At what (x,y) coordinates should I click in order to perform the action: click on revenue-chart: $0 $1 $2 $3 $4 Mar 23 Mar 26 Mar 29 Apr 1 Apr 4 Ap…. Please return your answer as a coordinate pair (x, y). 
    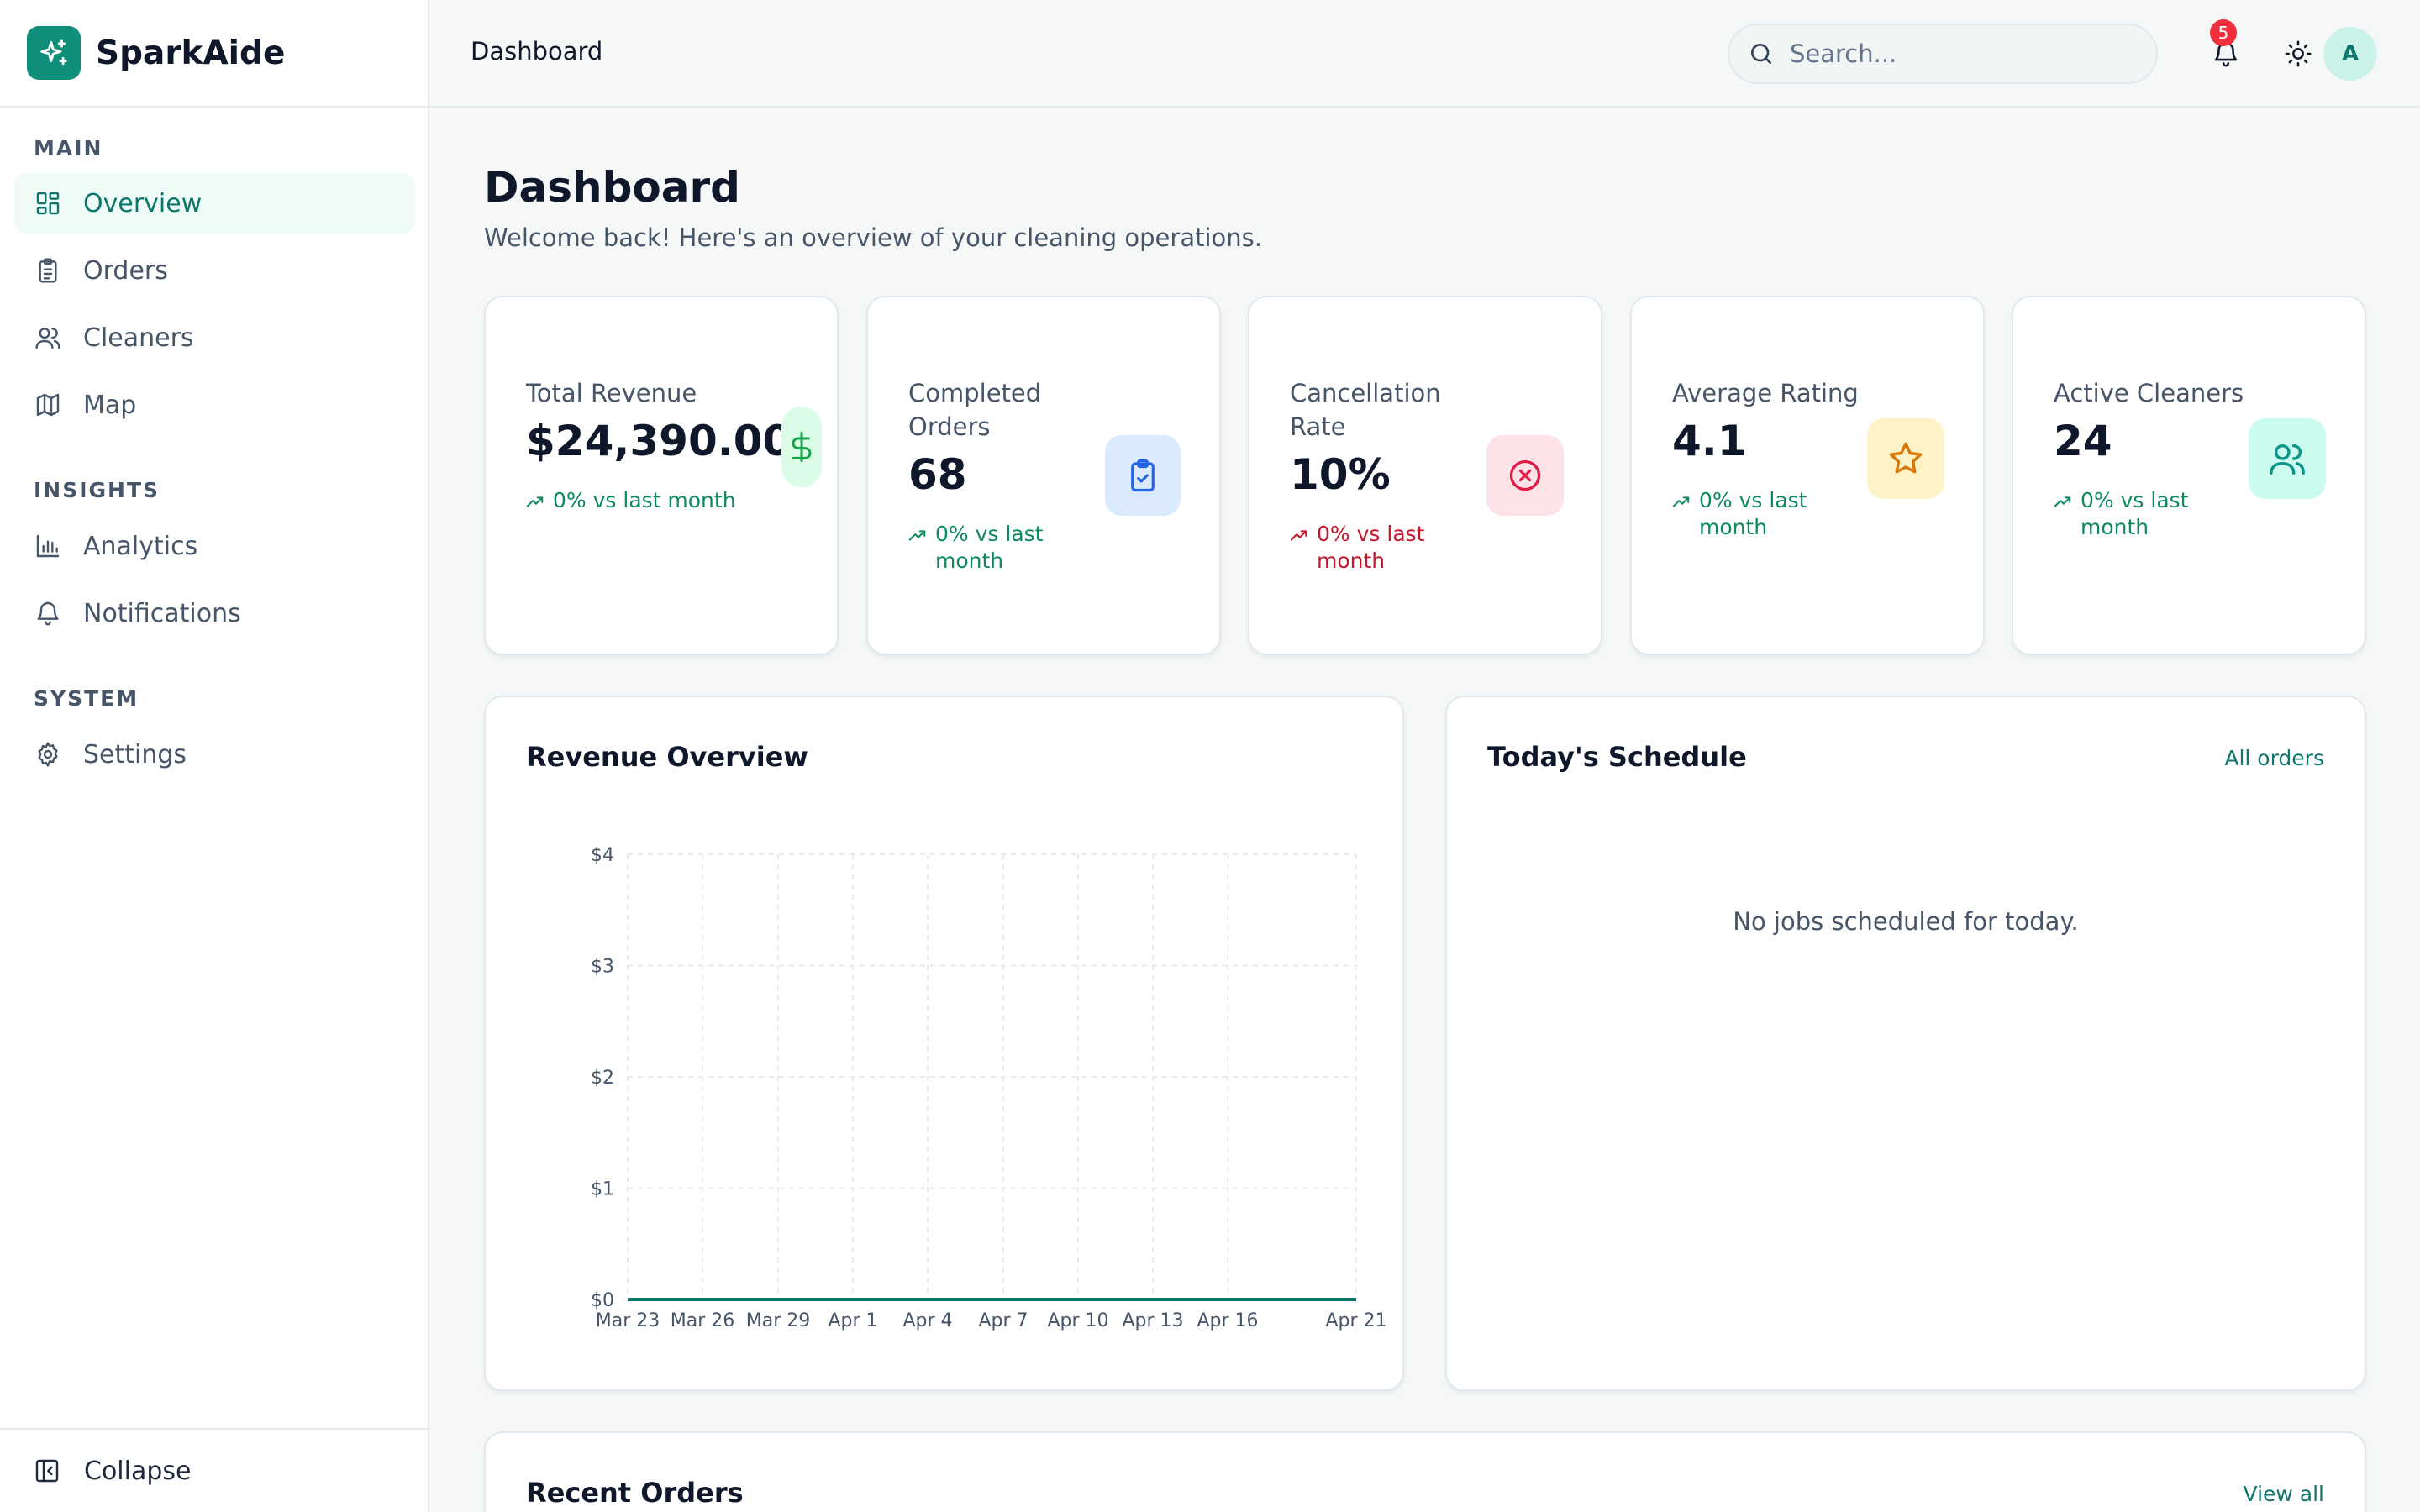
    Looking at the image, I should click on (989, 1088).